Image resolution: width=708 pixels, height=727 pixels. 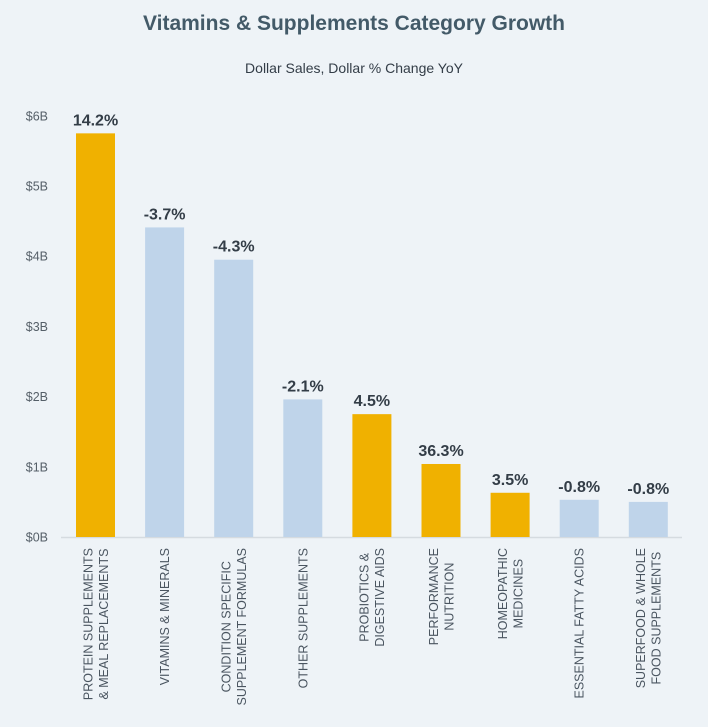 I want to click on x-tick-label-line: FOOD SUPPLEMENTS, so click(x=657, y=618).